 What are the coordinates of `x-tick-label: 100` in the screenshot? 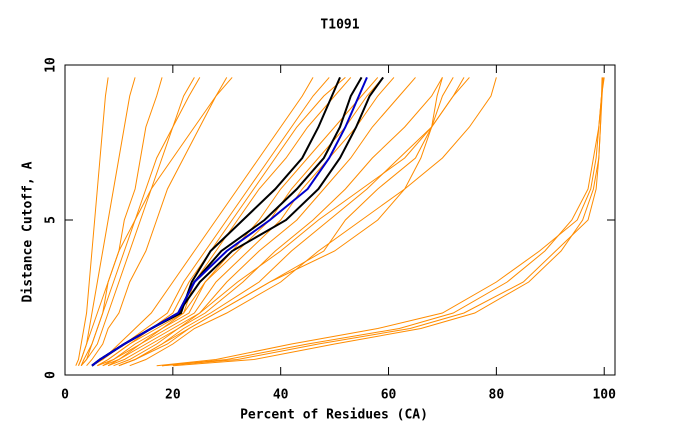 It's located at (604, 395).